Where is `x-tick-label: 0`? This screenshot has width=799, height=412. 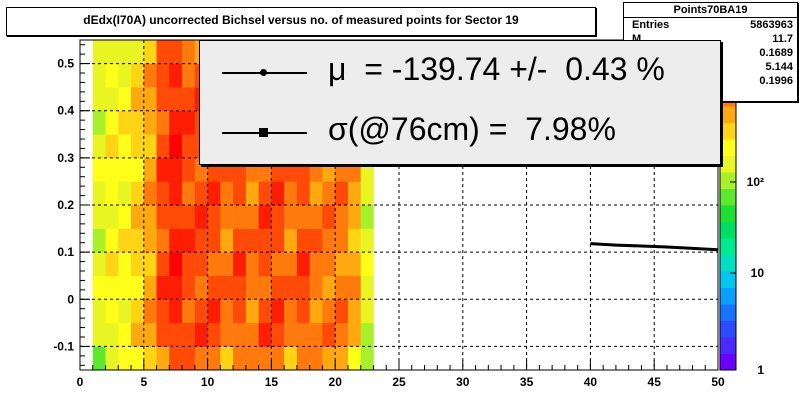
x-tick-label: 0 is located at coordinates (80, 382).